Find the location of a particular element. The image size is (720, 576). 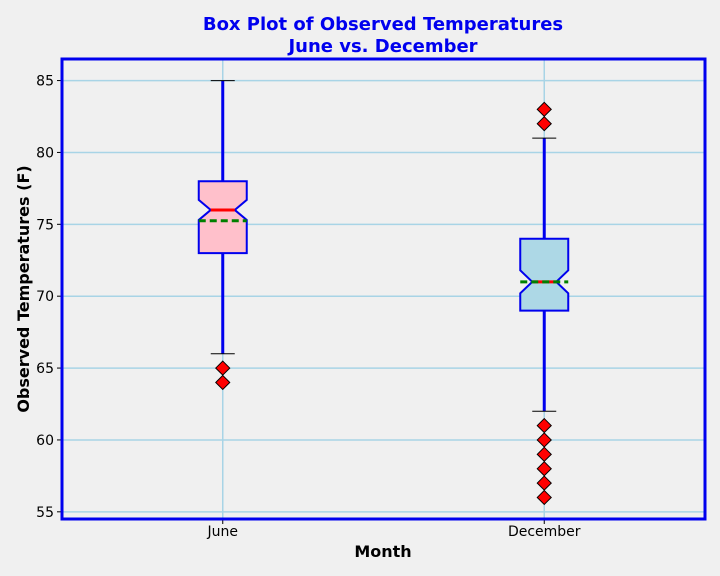

box-june is located at coordinates (222, 235).